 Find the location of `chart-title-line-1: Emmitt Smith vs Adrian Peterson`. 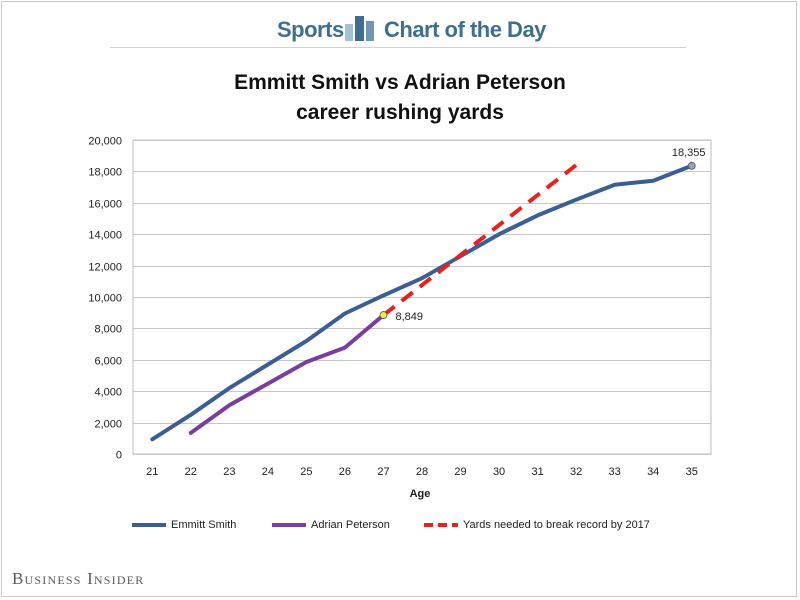

chart-title-line-1: Emmitt Smith vs Adrian Peterson is located at coordinates (400, 82).